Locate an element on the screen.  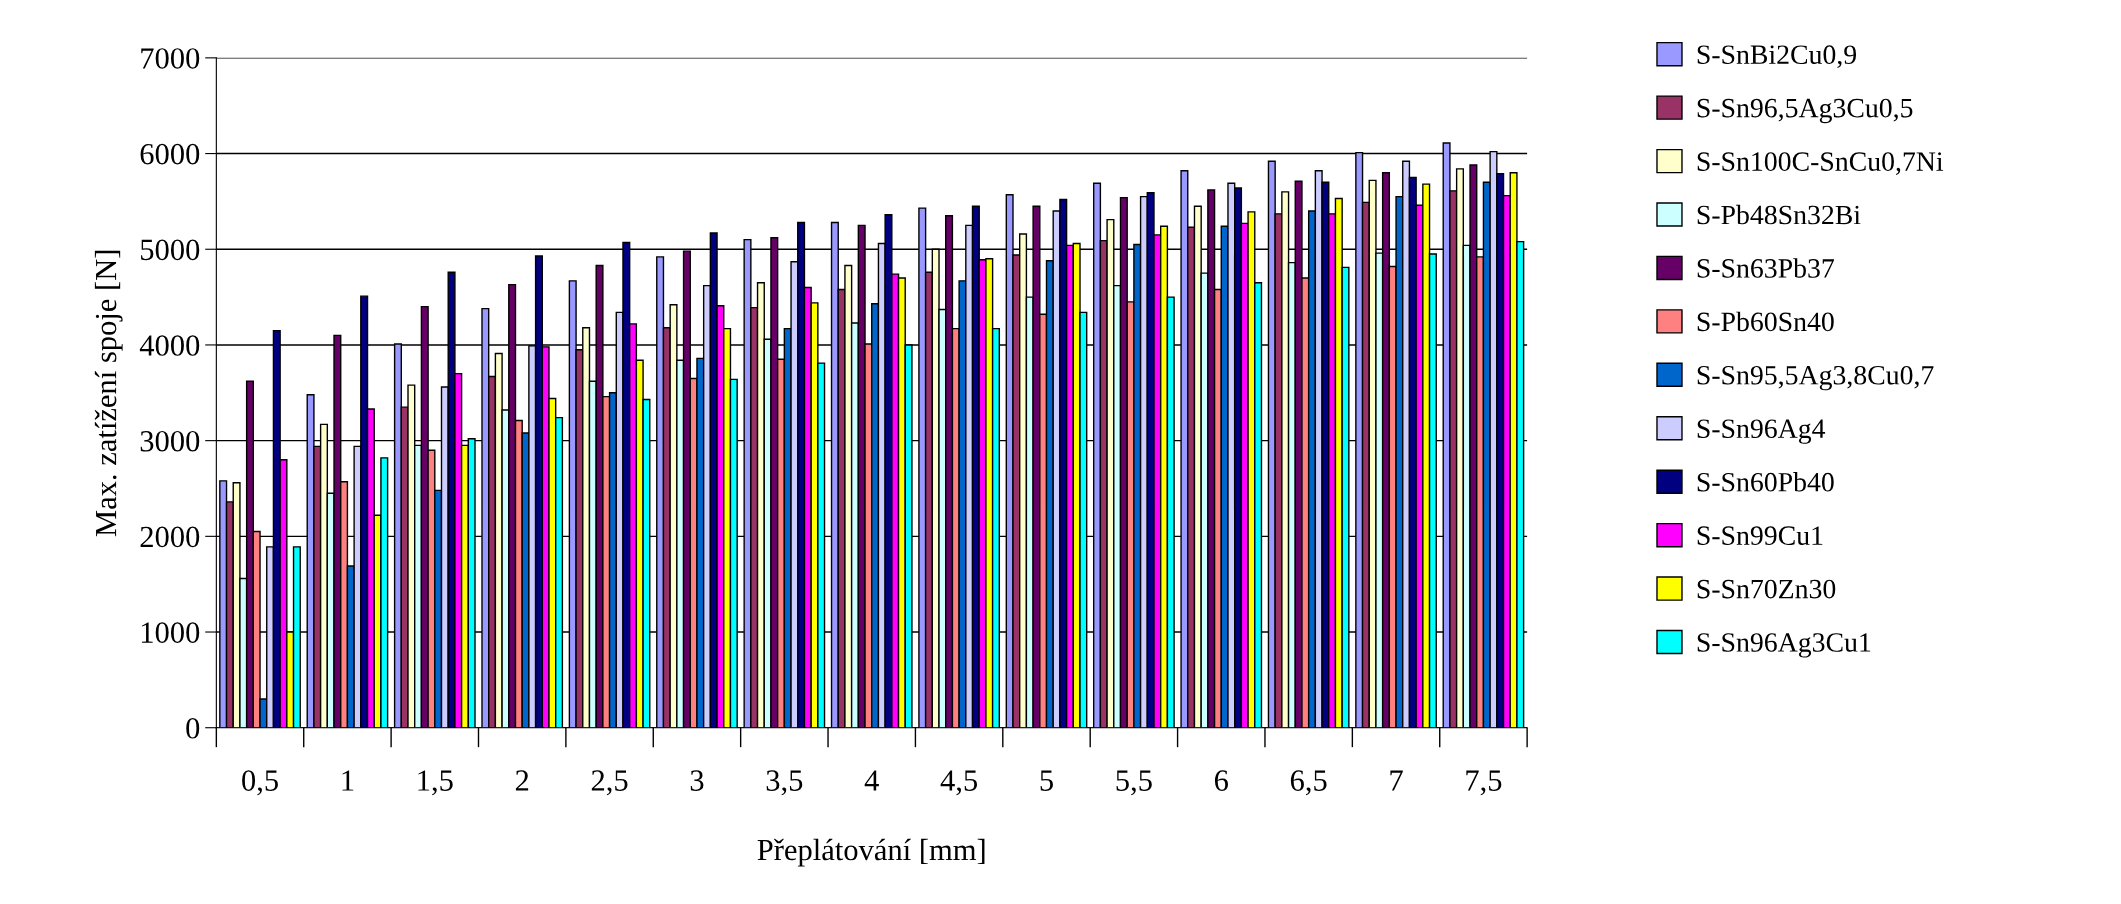
legend-label: S-Sn100C-SnCu0,7Ni is located at coordinates (1820, 163).